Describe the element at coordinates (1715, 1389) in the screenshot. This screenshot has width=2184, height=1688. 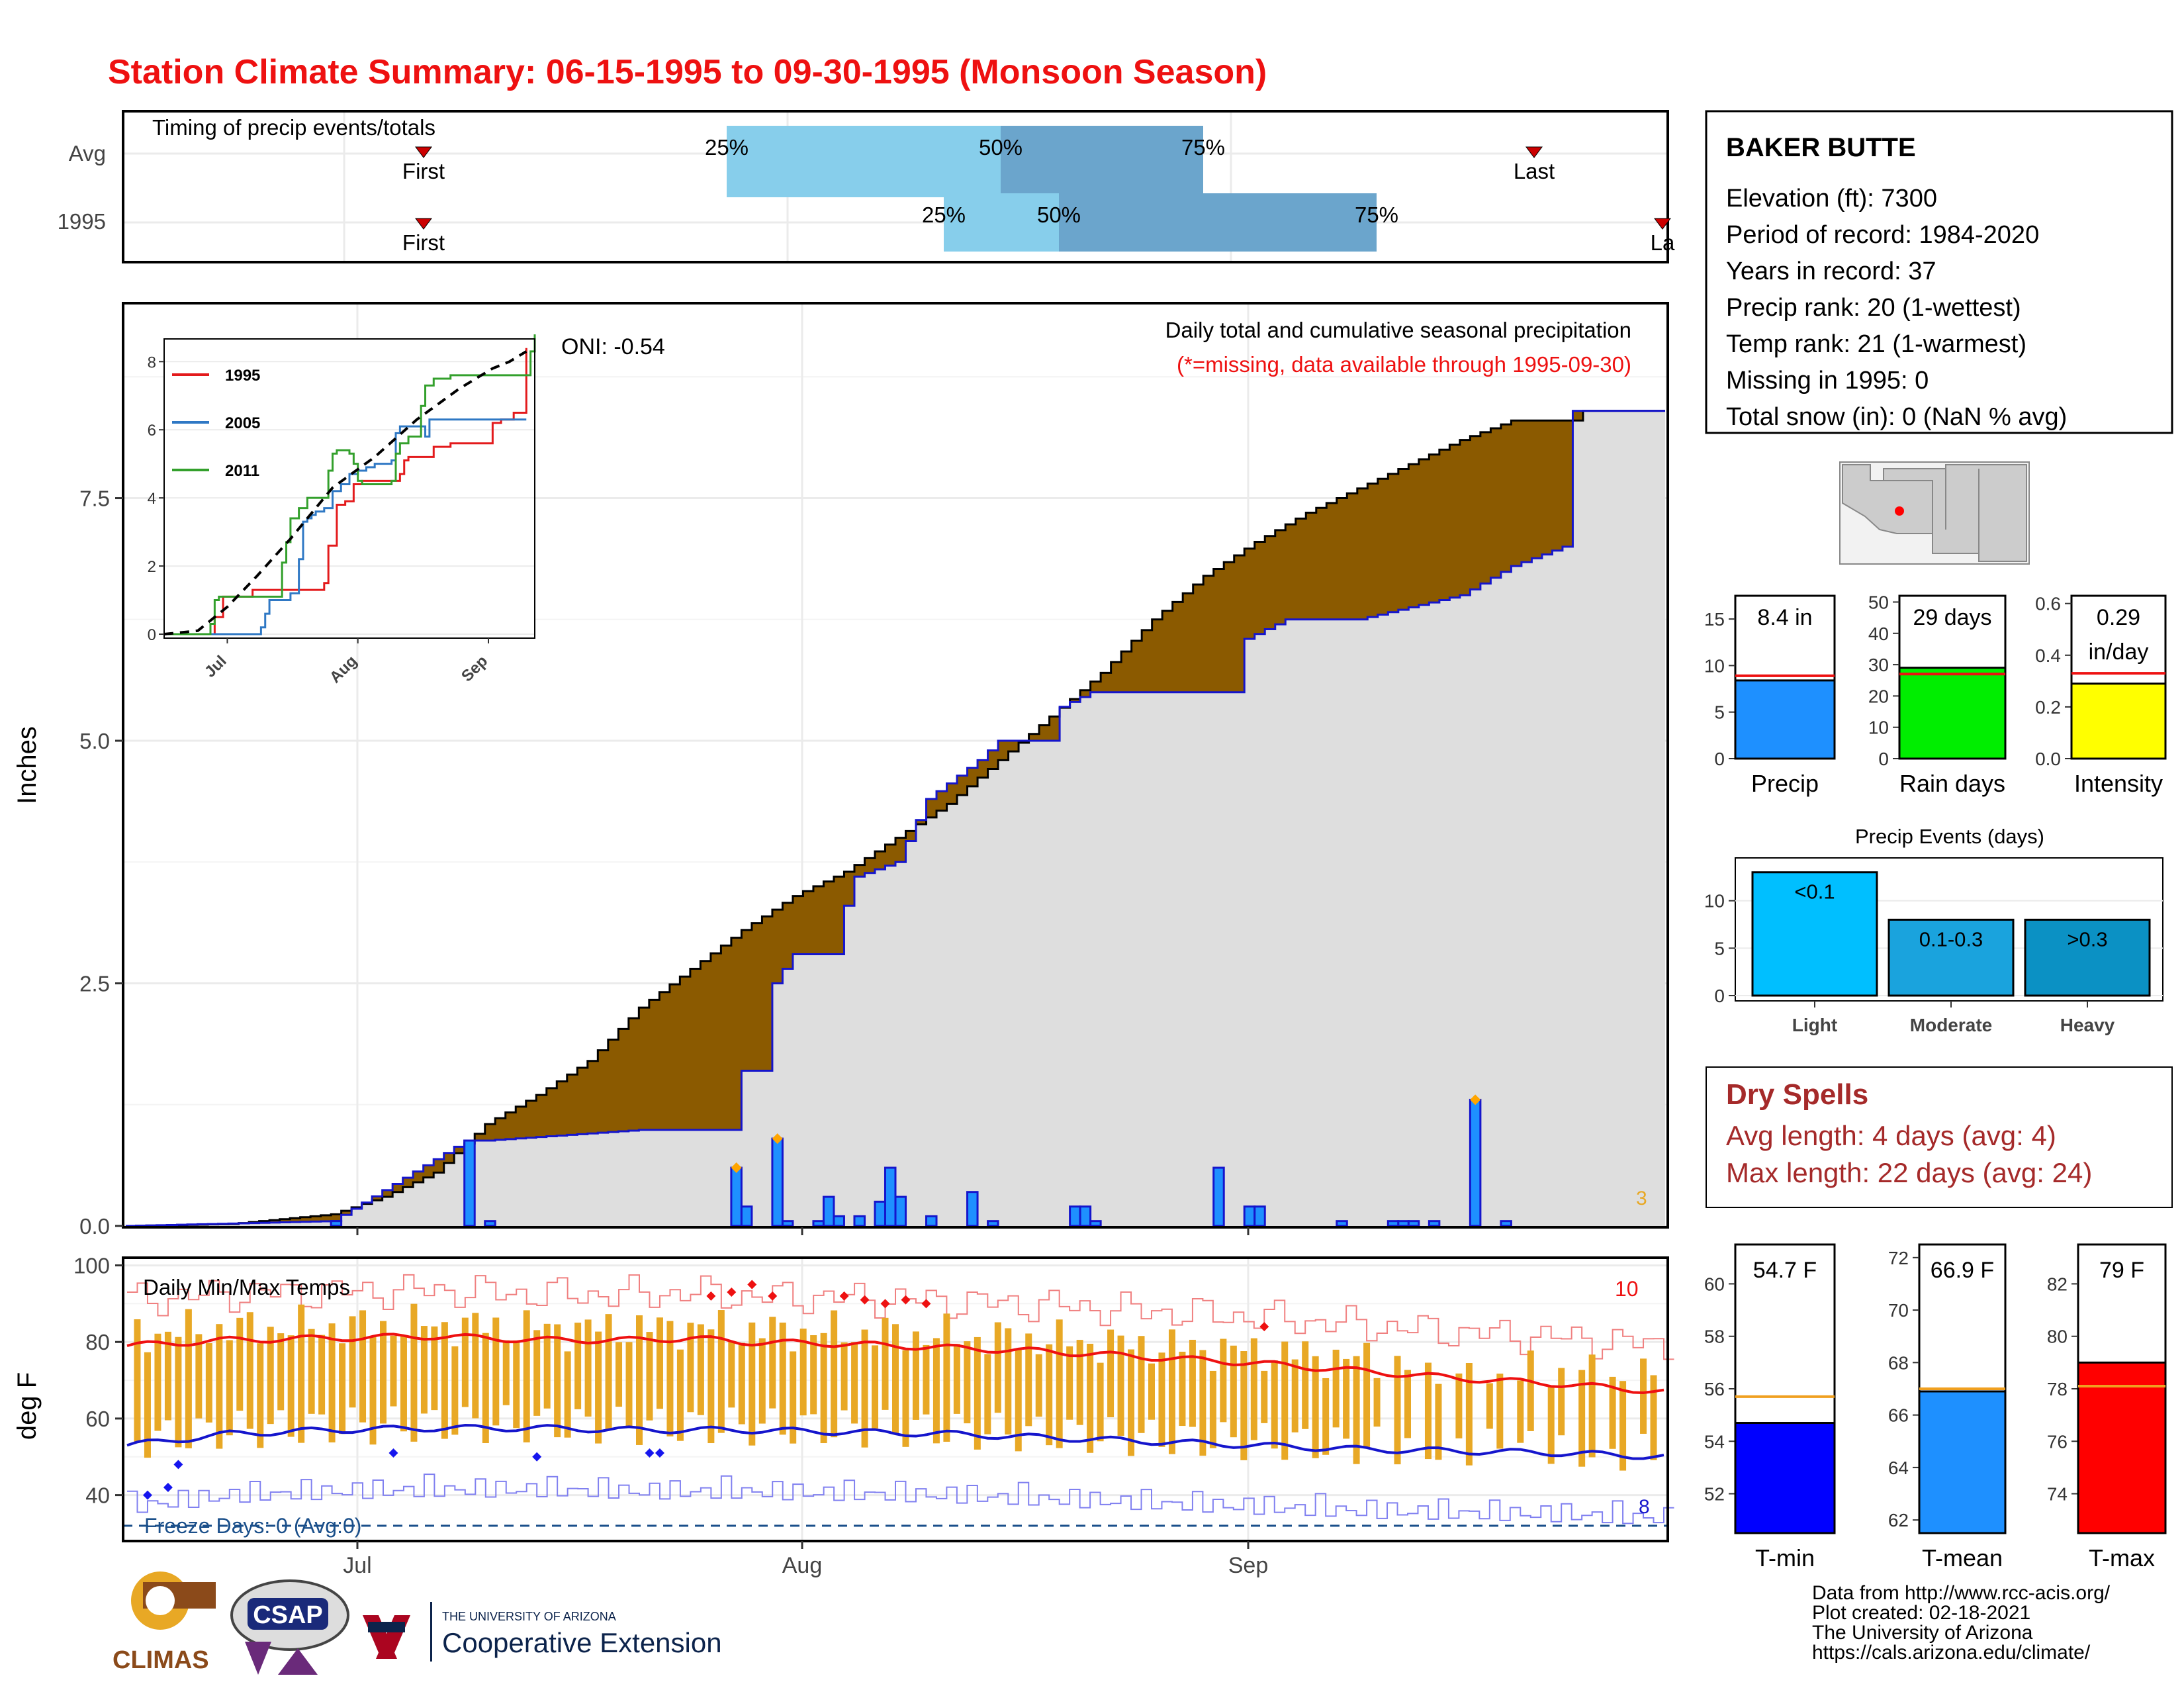
I see `temp-ytick-label: 56` at that location.